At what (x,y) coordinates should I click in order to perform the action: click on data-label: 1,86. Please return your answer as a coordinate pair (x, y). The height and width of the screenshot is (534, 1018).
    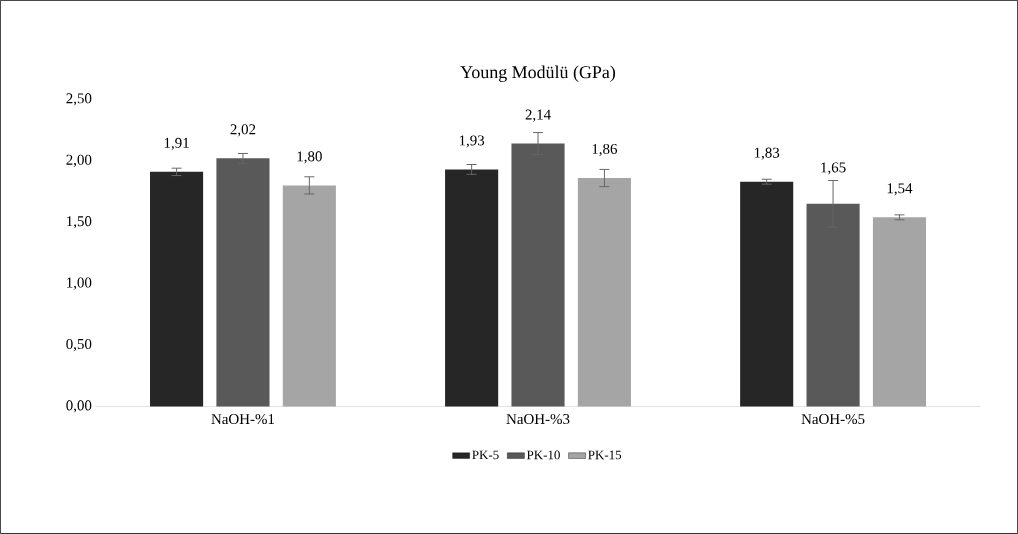
    Looking at the image, I should click on (605, 150).